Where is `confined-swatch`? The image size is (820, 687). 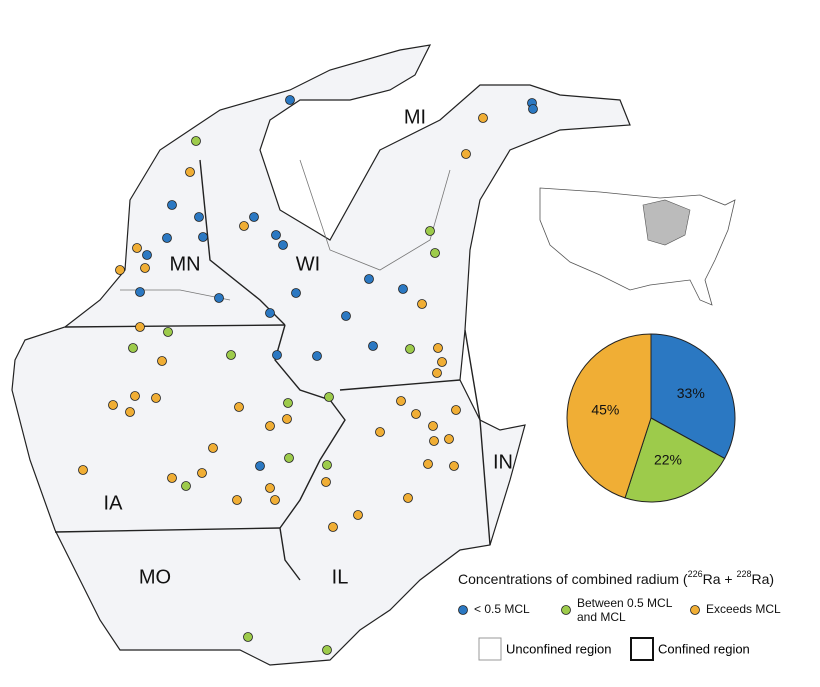 confined-swatch is located at coordinates (642, 649).